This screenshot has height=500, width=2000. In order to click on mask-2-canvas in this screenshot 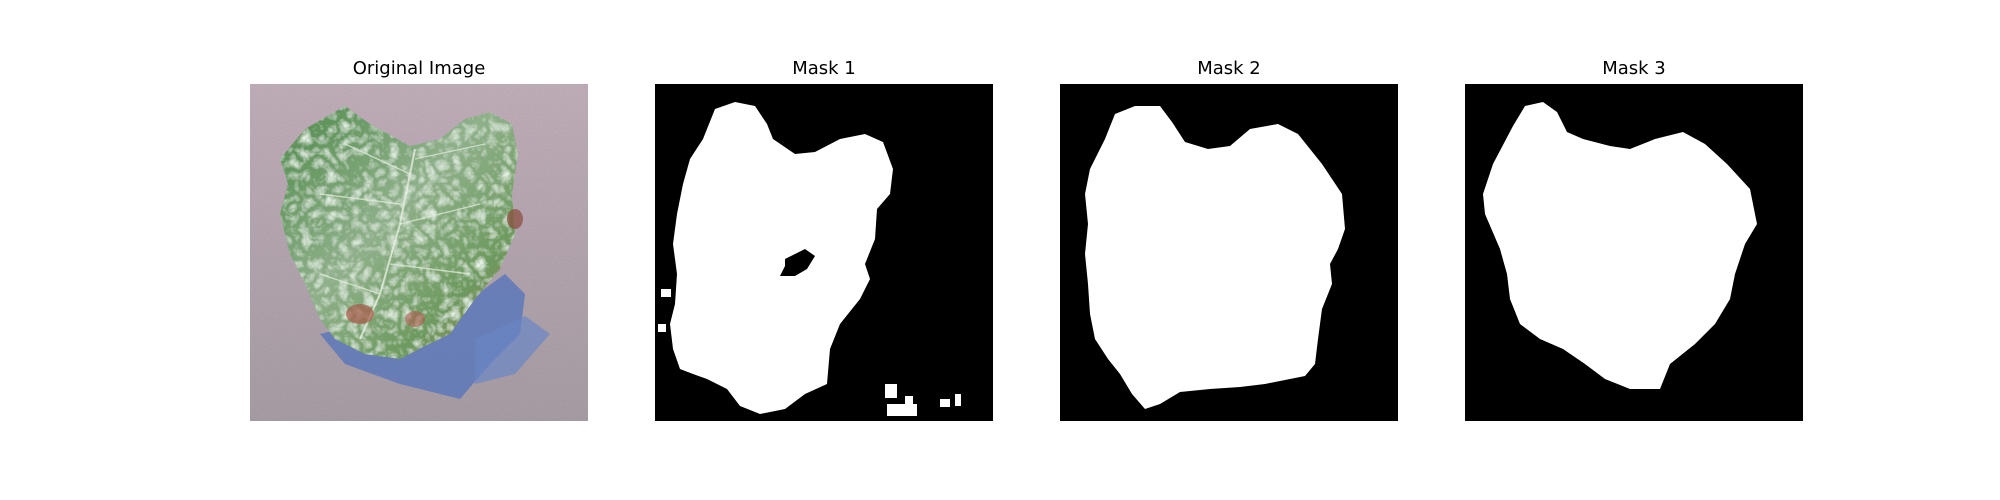, I will do `click(1229, 252)`.